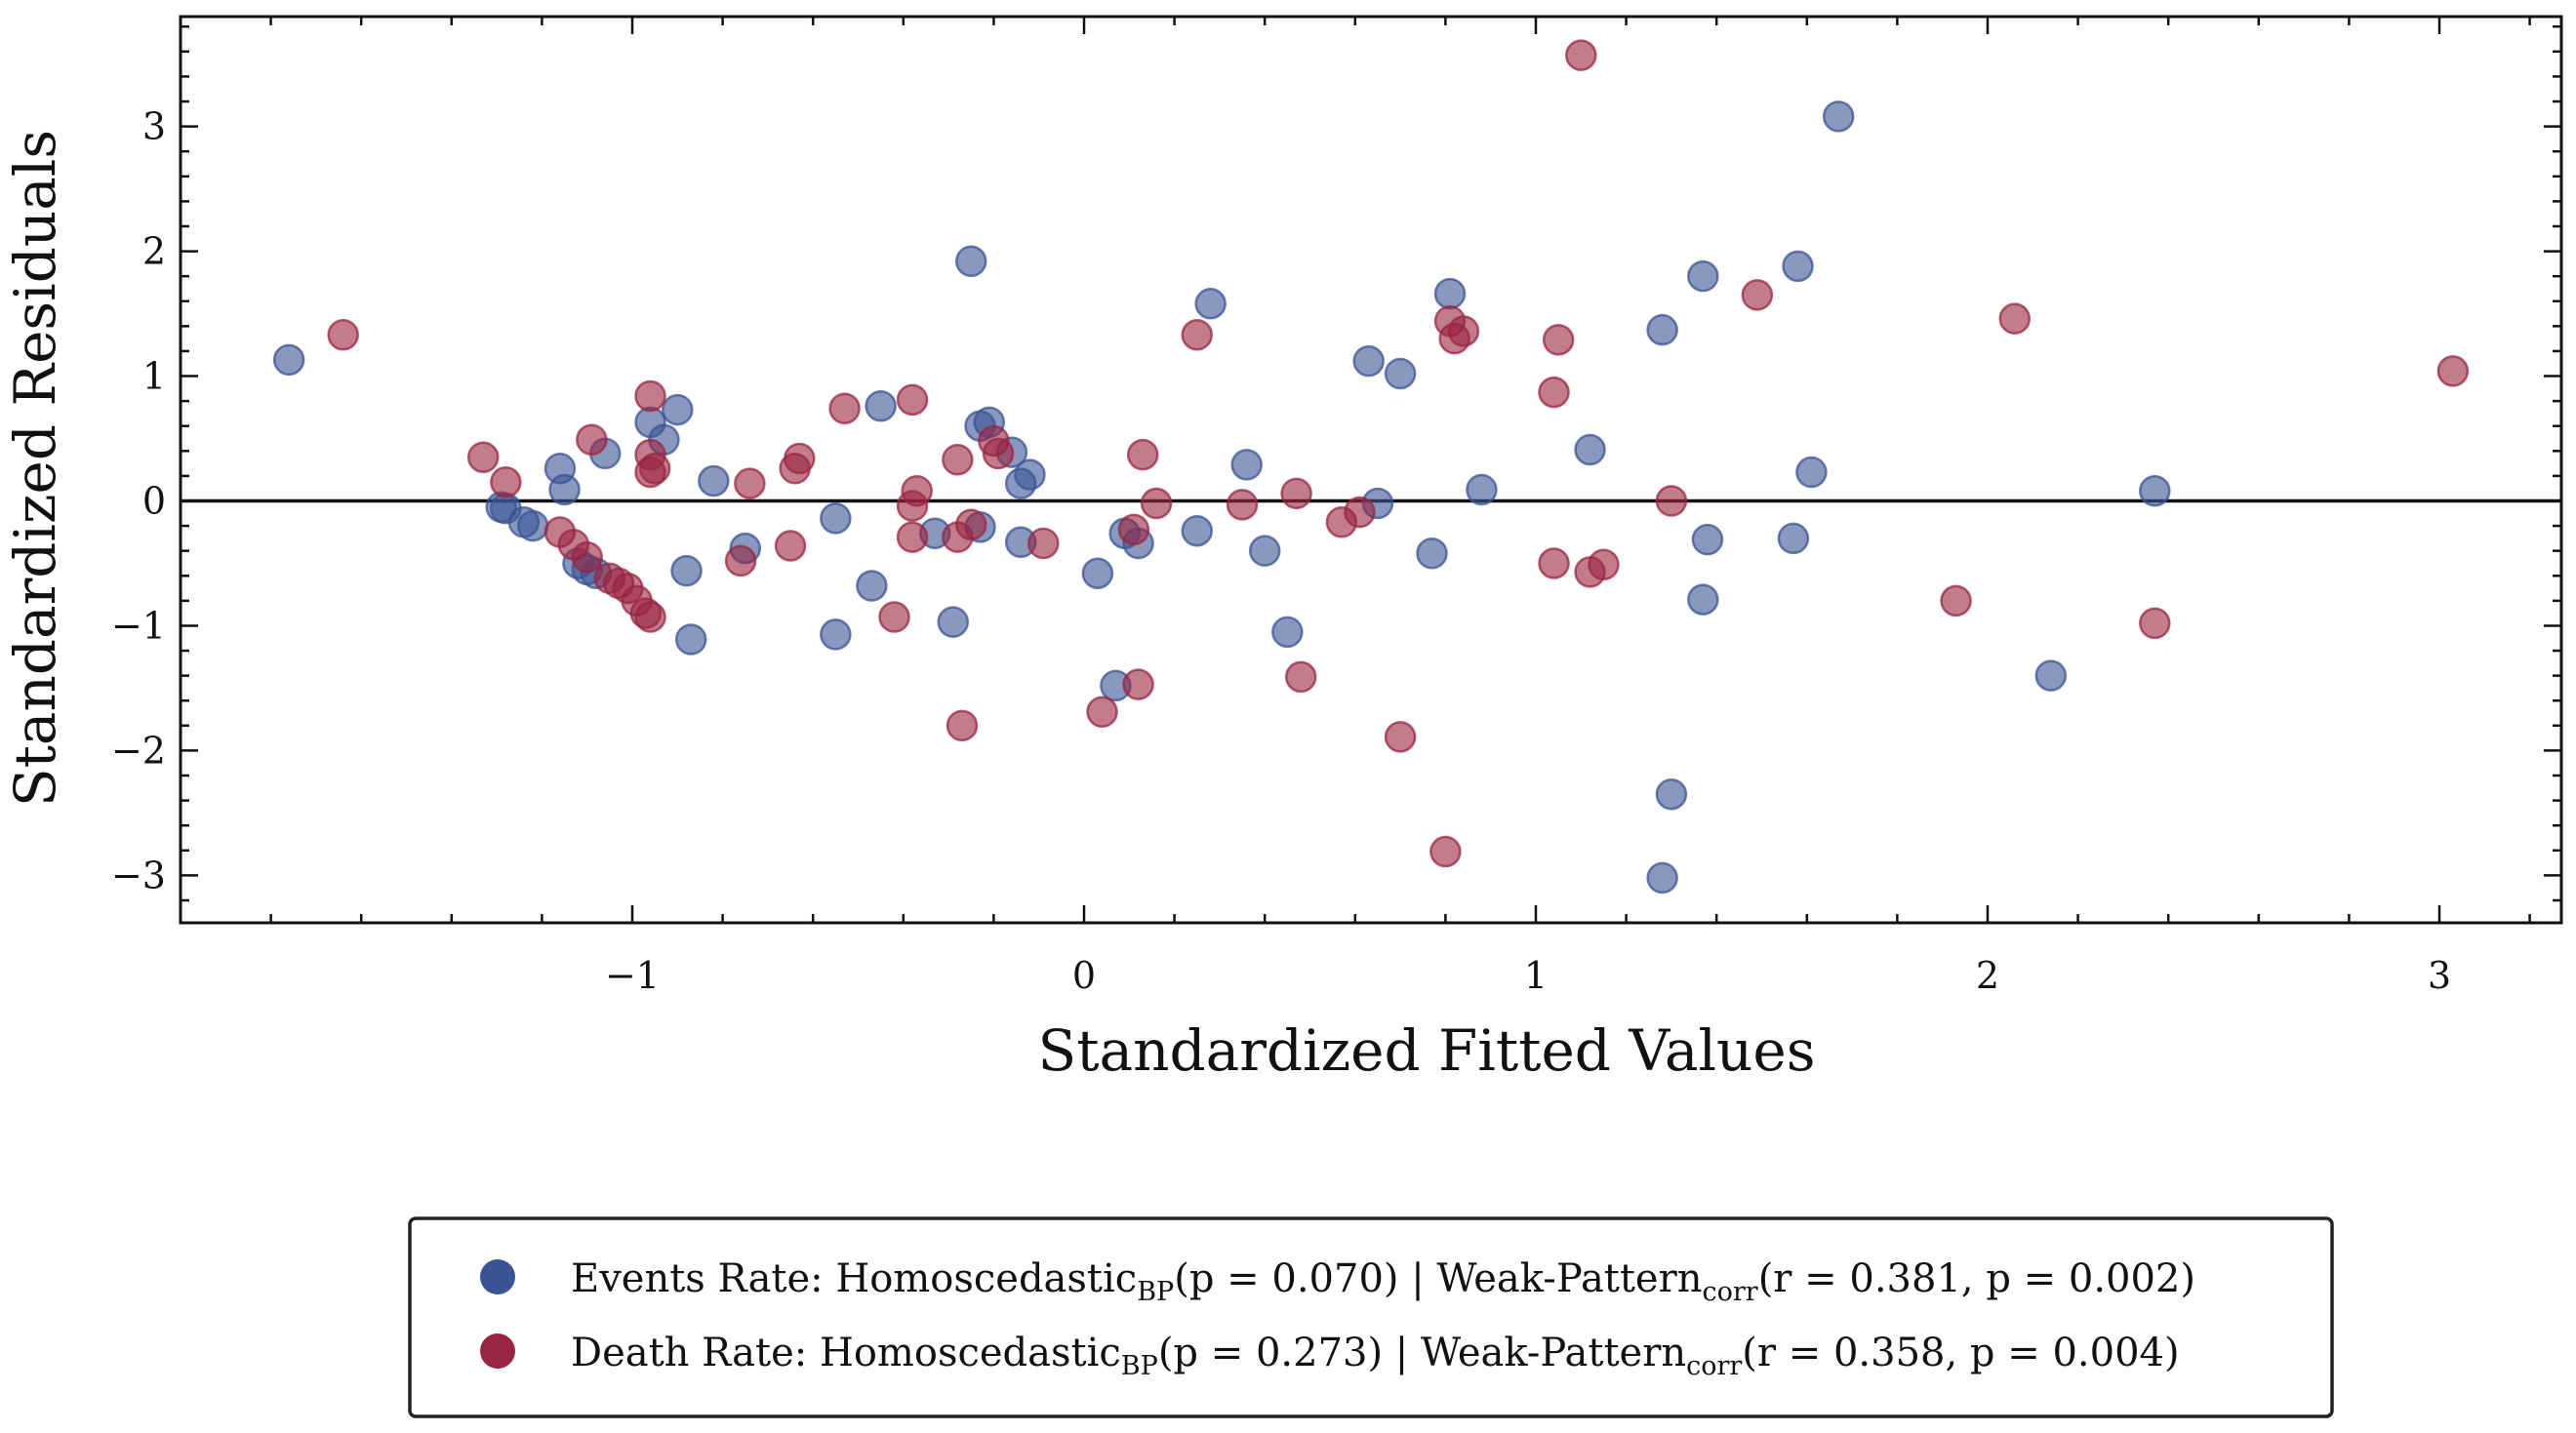 This screenshot has height=1433, width=2576. I want to click on legend-box, so click(1371, 1317).